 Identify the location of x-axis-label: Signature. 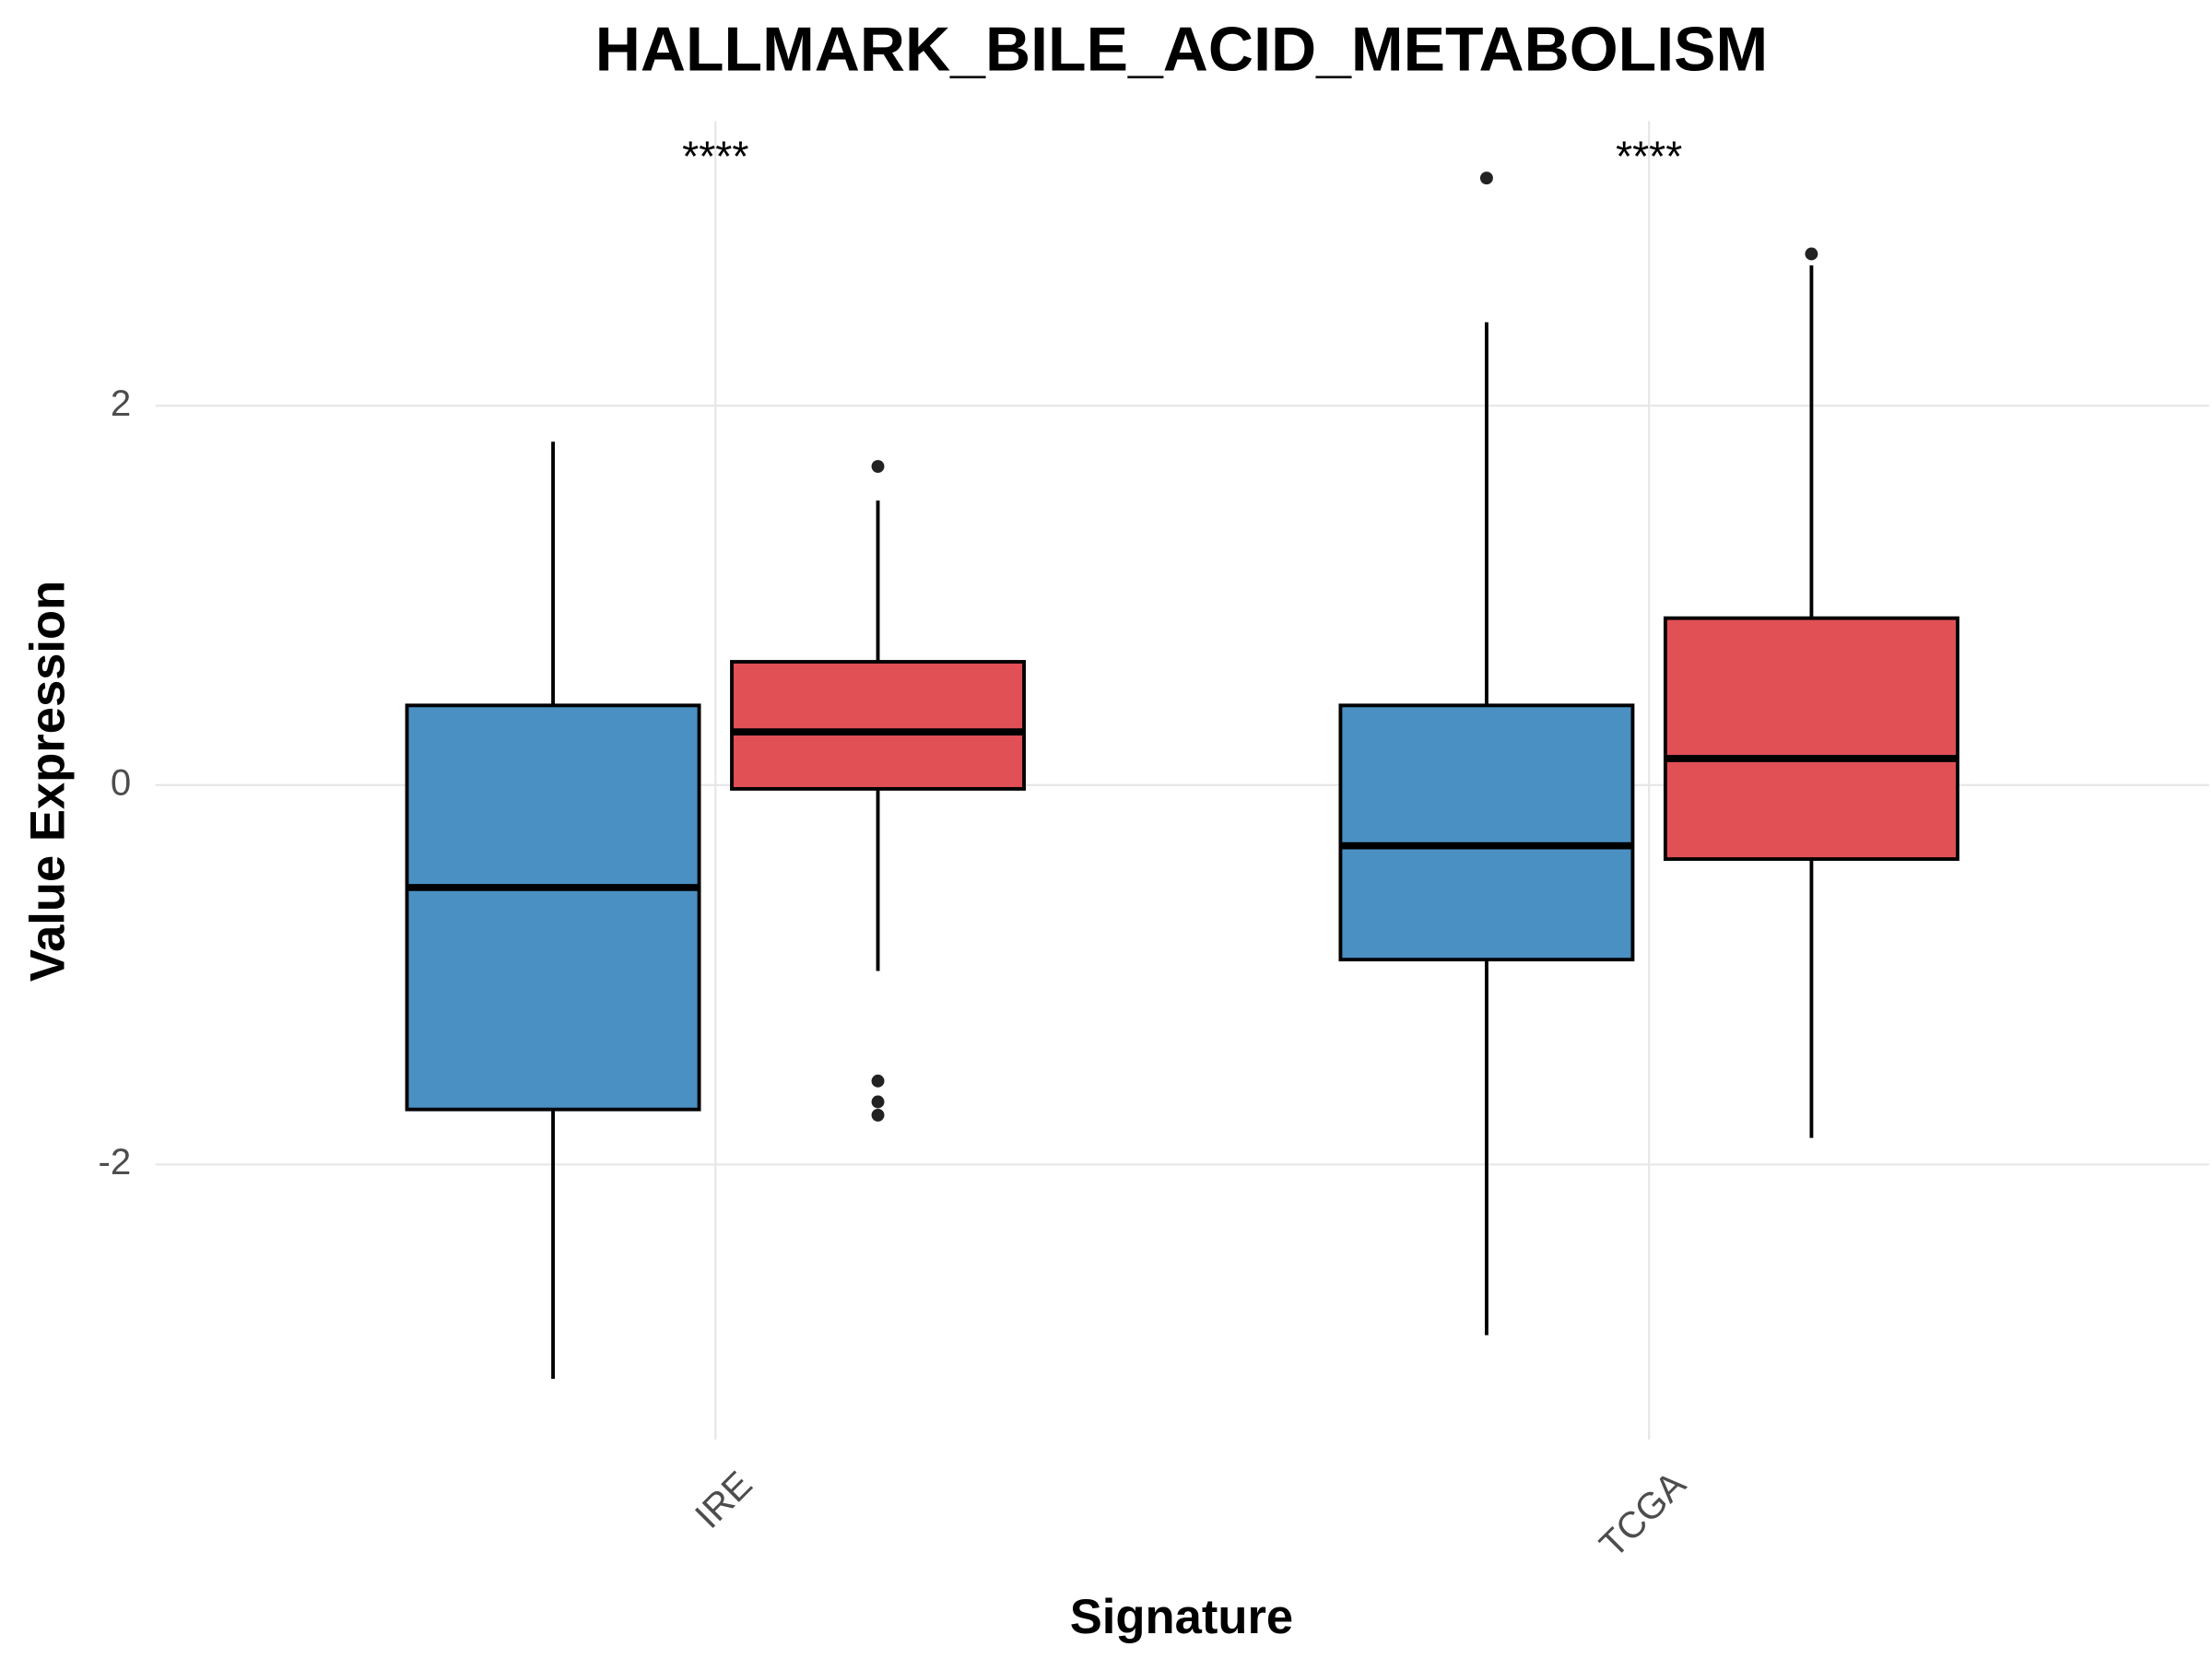
(1181, 1617).